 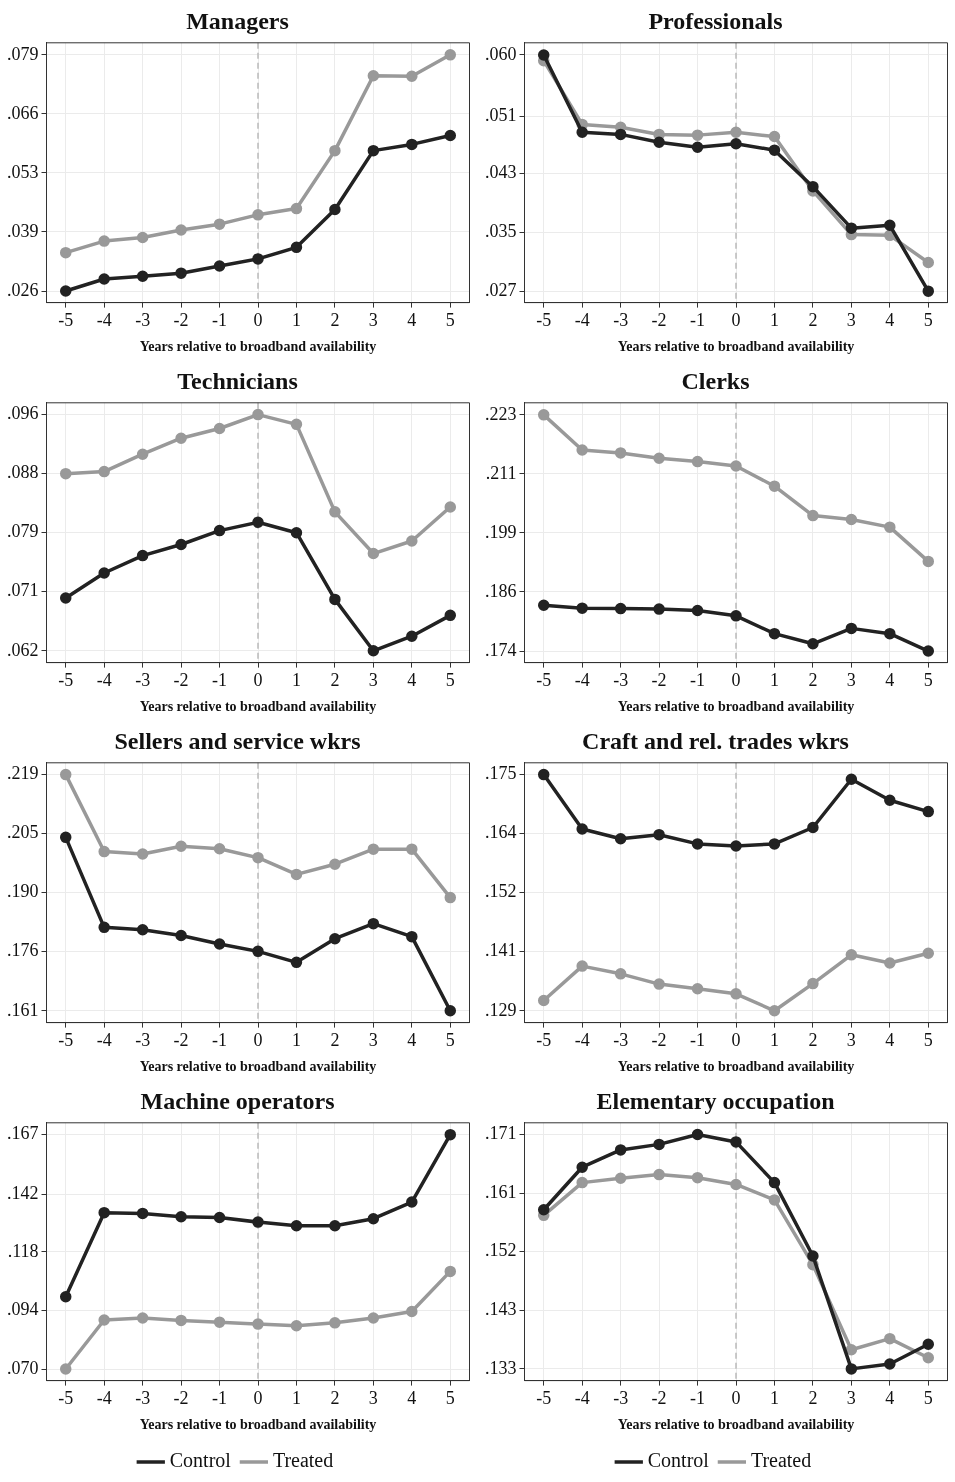 I want to click on chart-title: Clerks, so click(x=715, y=380).